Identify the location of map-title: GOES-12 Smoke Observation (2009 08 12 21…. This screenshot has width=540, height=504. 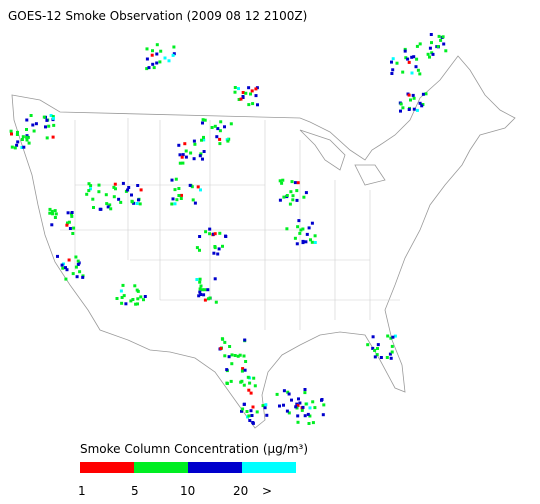
(157, 16).